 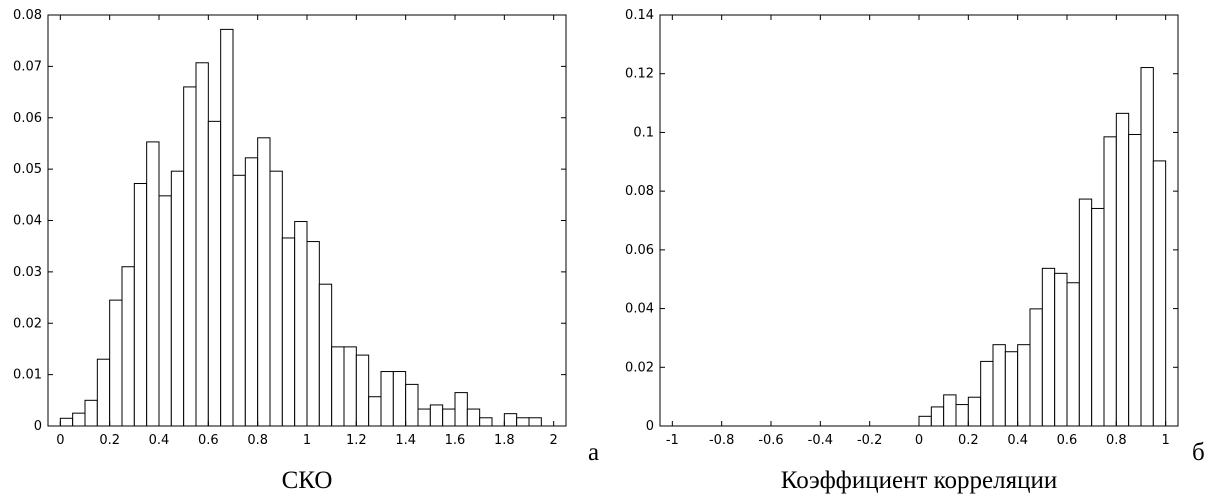 I want to click on x-tick-label: -0.8, so click(x=721, y=440).